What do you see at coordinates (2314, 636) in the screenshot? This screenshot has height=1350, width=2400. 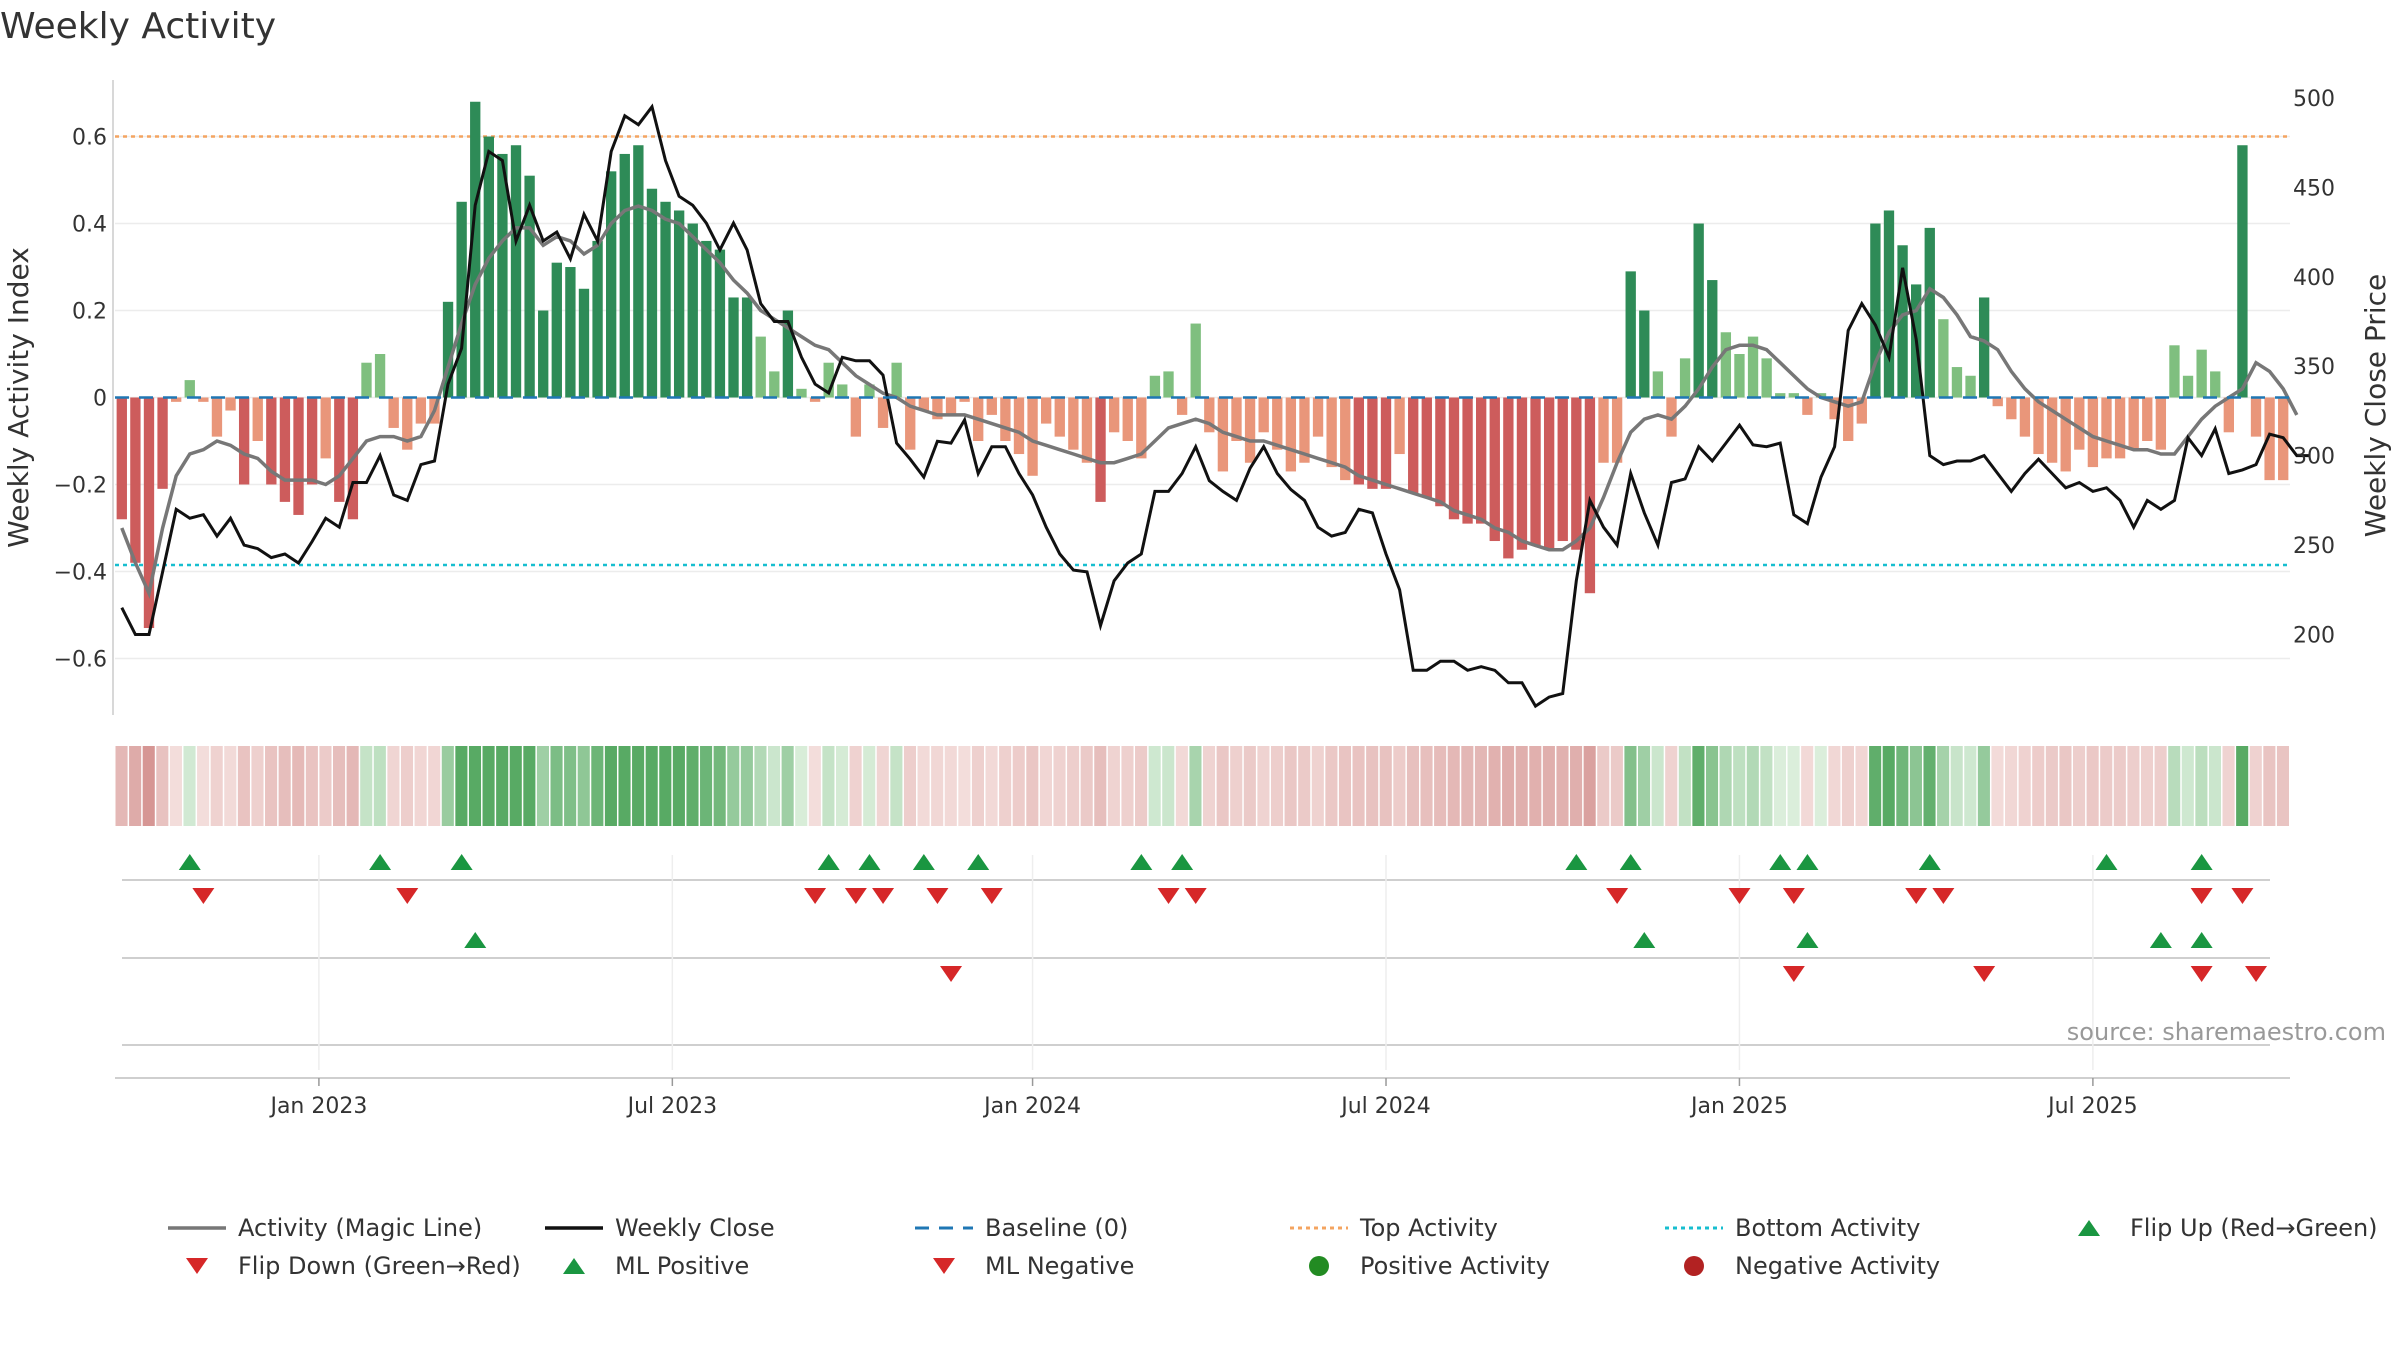 I see `y2-tick-label: 200` at bounding box center [2314, 636].